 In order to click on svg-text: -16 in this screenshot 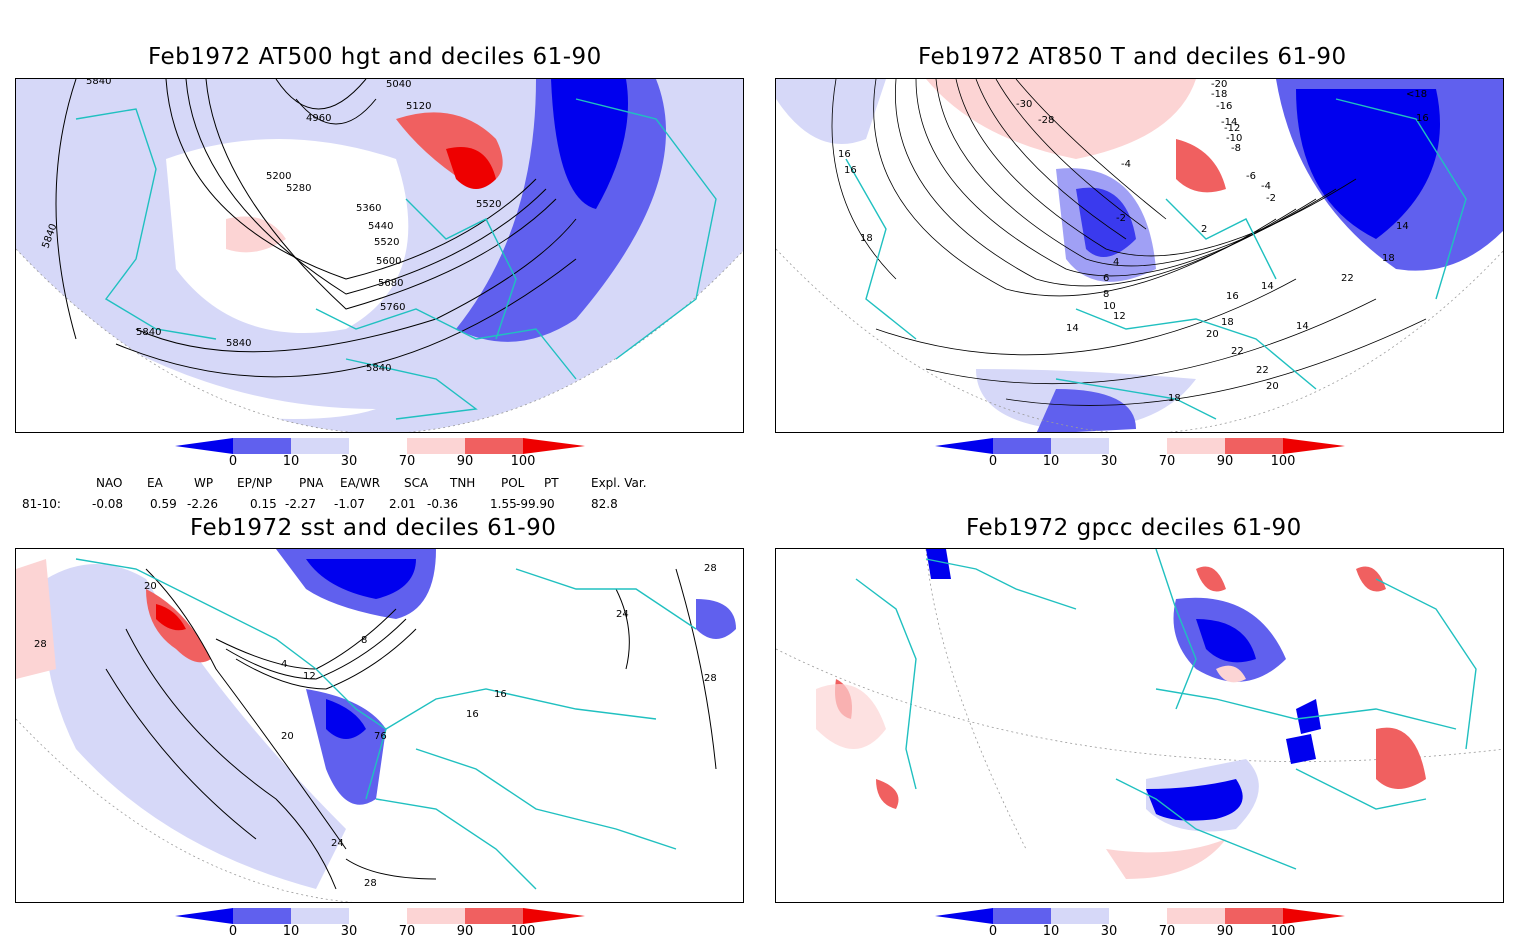, I will do `click(1224, 106)`.